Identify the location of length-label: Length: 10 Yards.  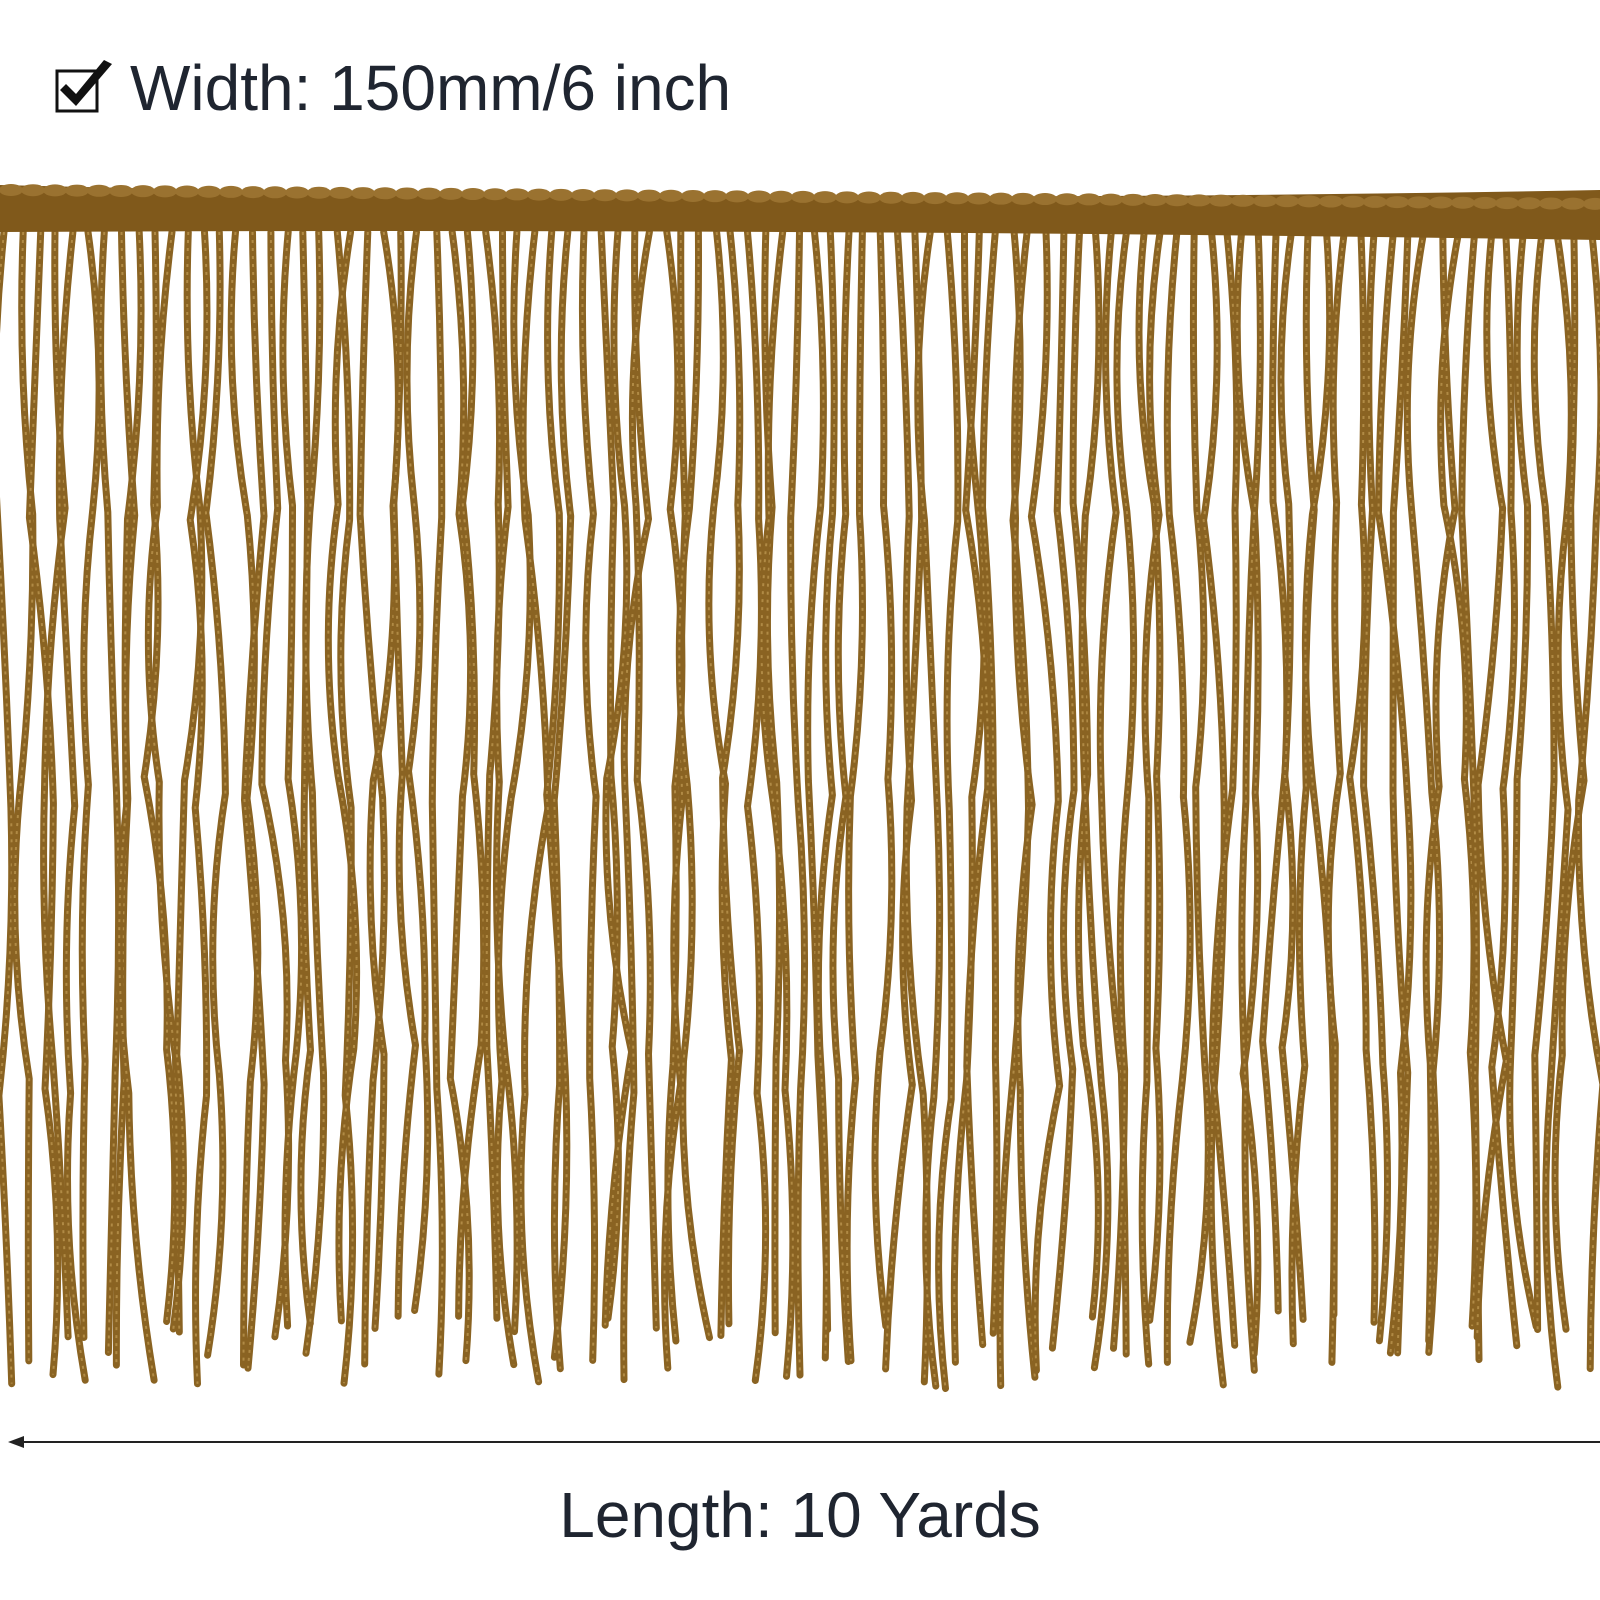
(800, 1515).